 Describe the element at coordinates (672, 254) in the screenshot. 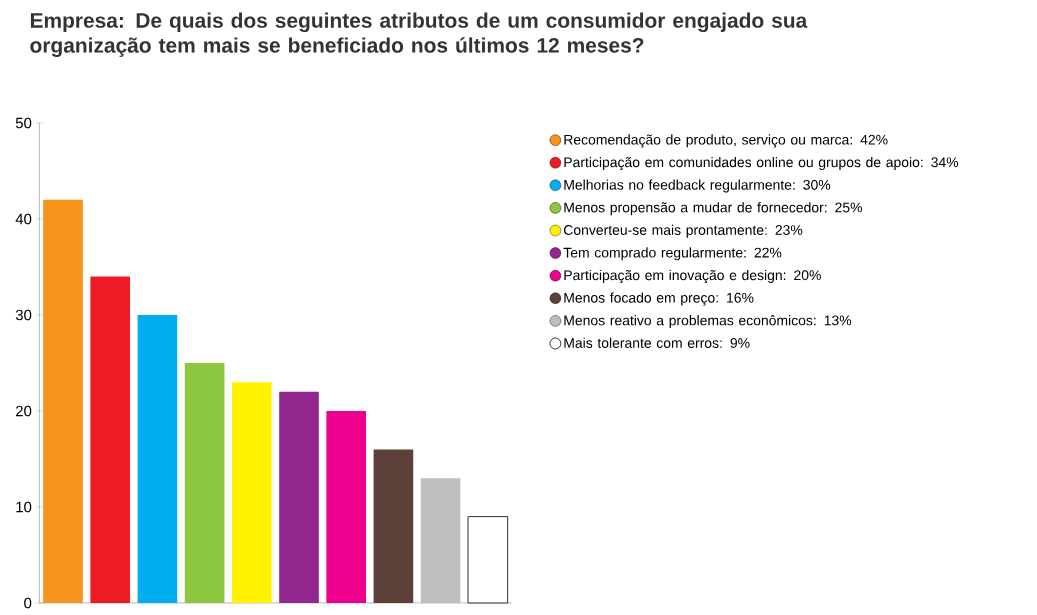

I see `legend-label: Tem comprado regularmente: 22%` at that location.